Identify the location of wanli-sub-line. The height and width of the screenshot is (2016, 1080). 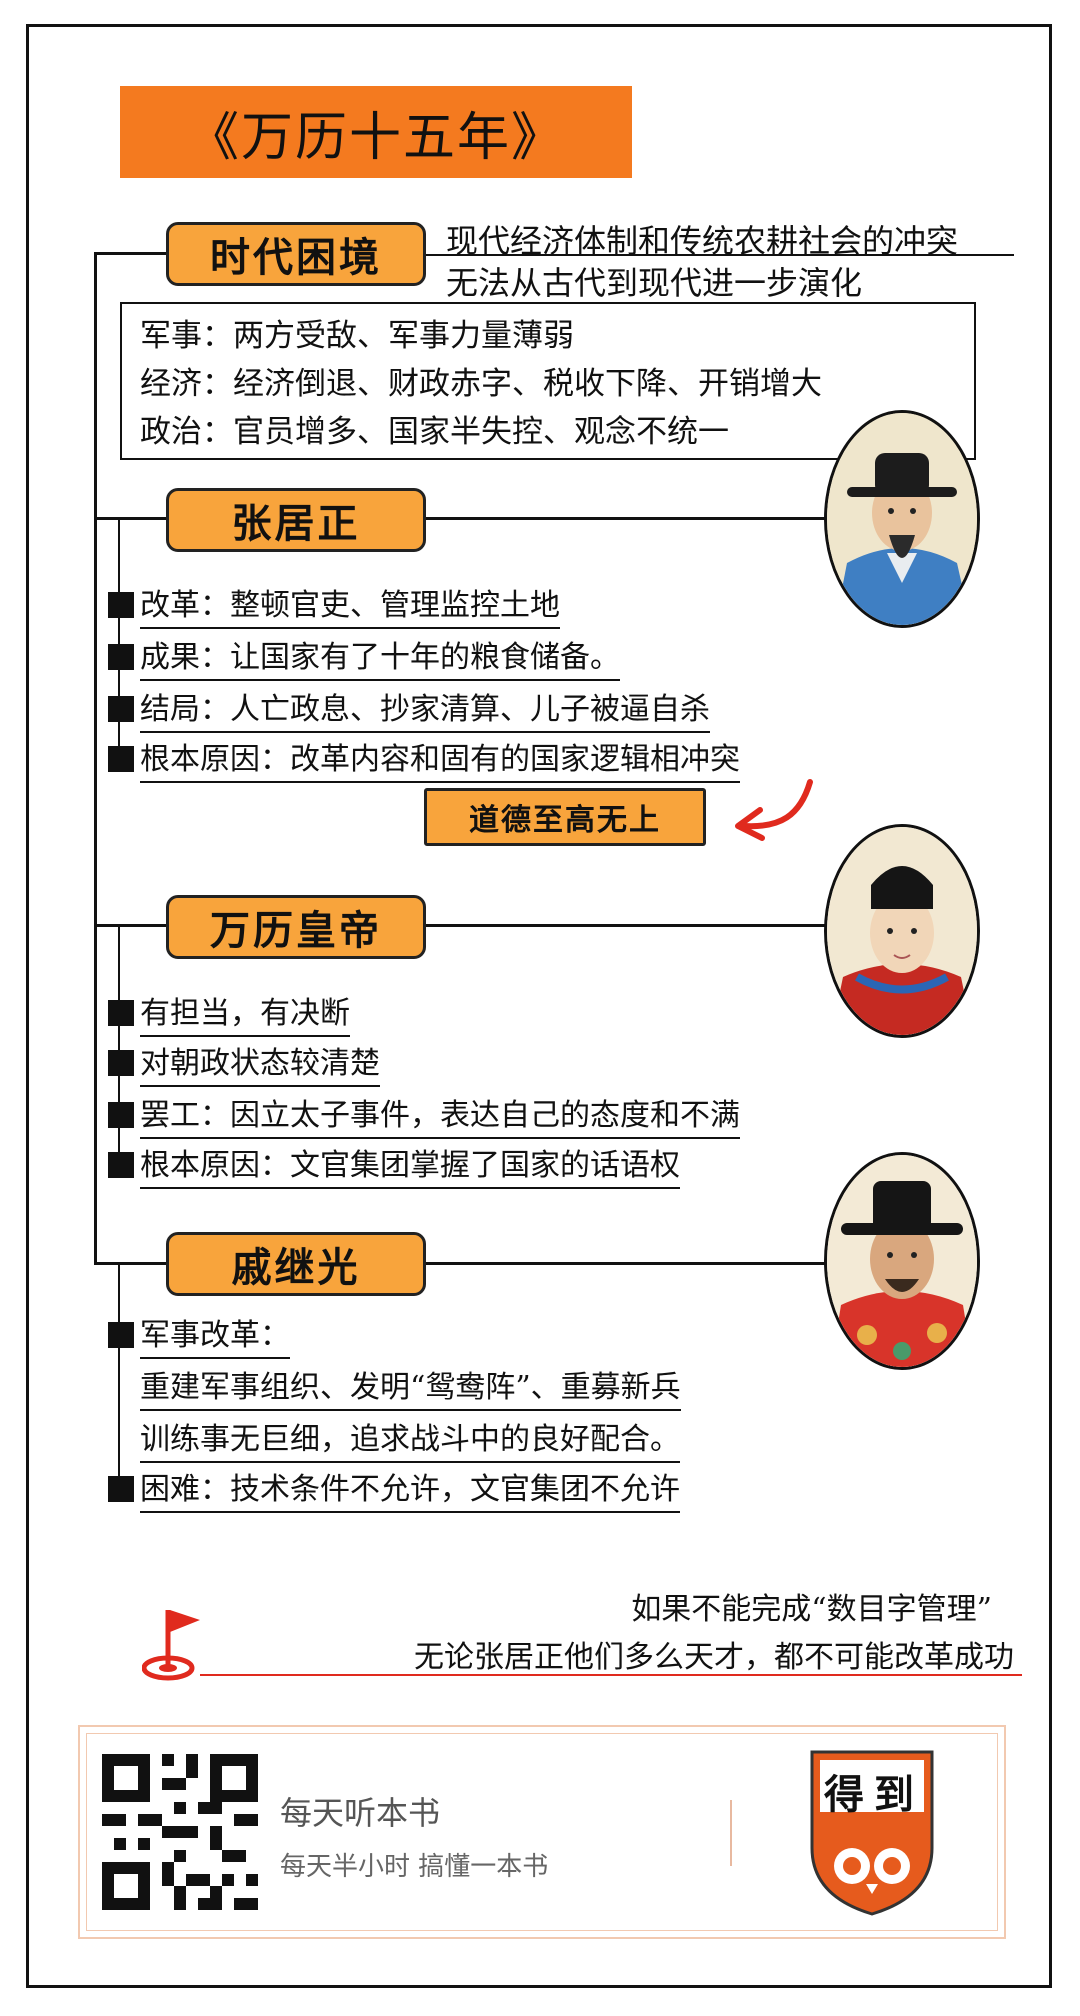
(119, 1041).